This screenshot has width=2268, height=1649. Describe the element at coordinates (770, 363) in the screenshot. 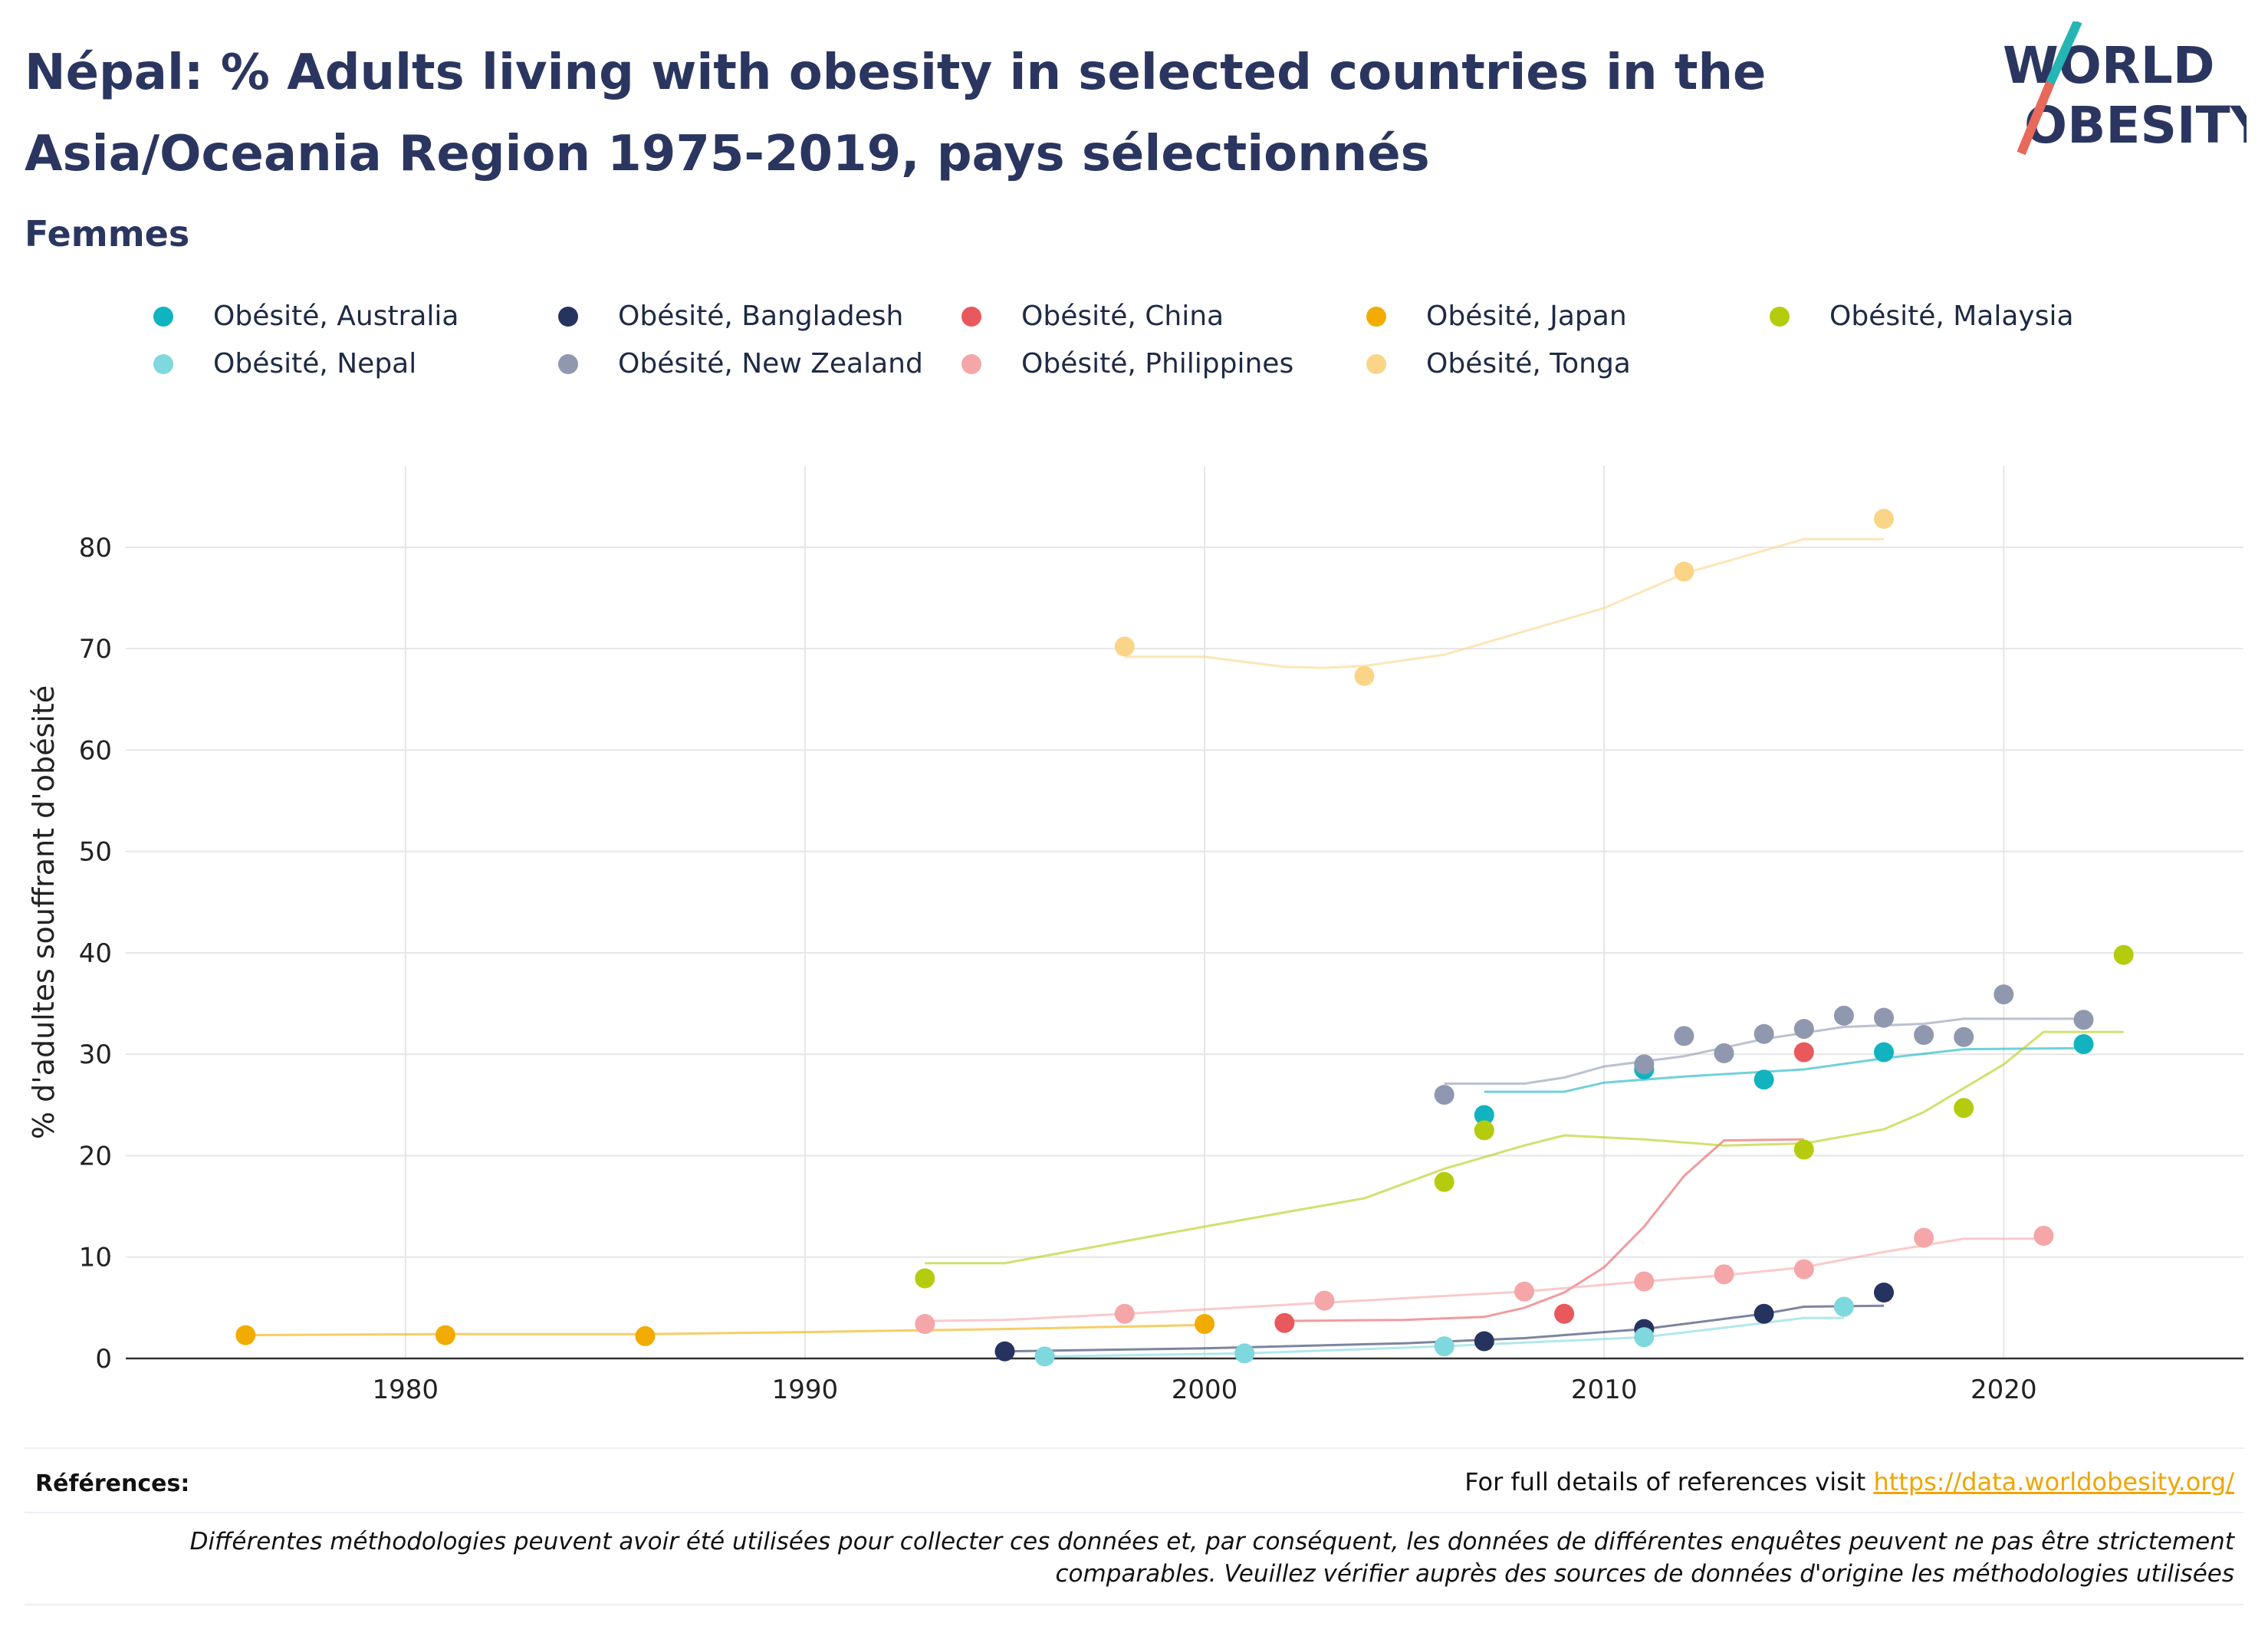

I see `legend-label: Obésité, New Zealand` at that location.